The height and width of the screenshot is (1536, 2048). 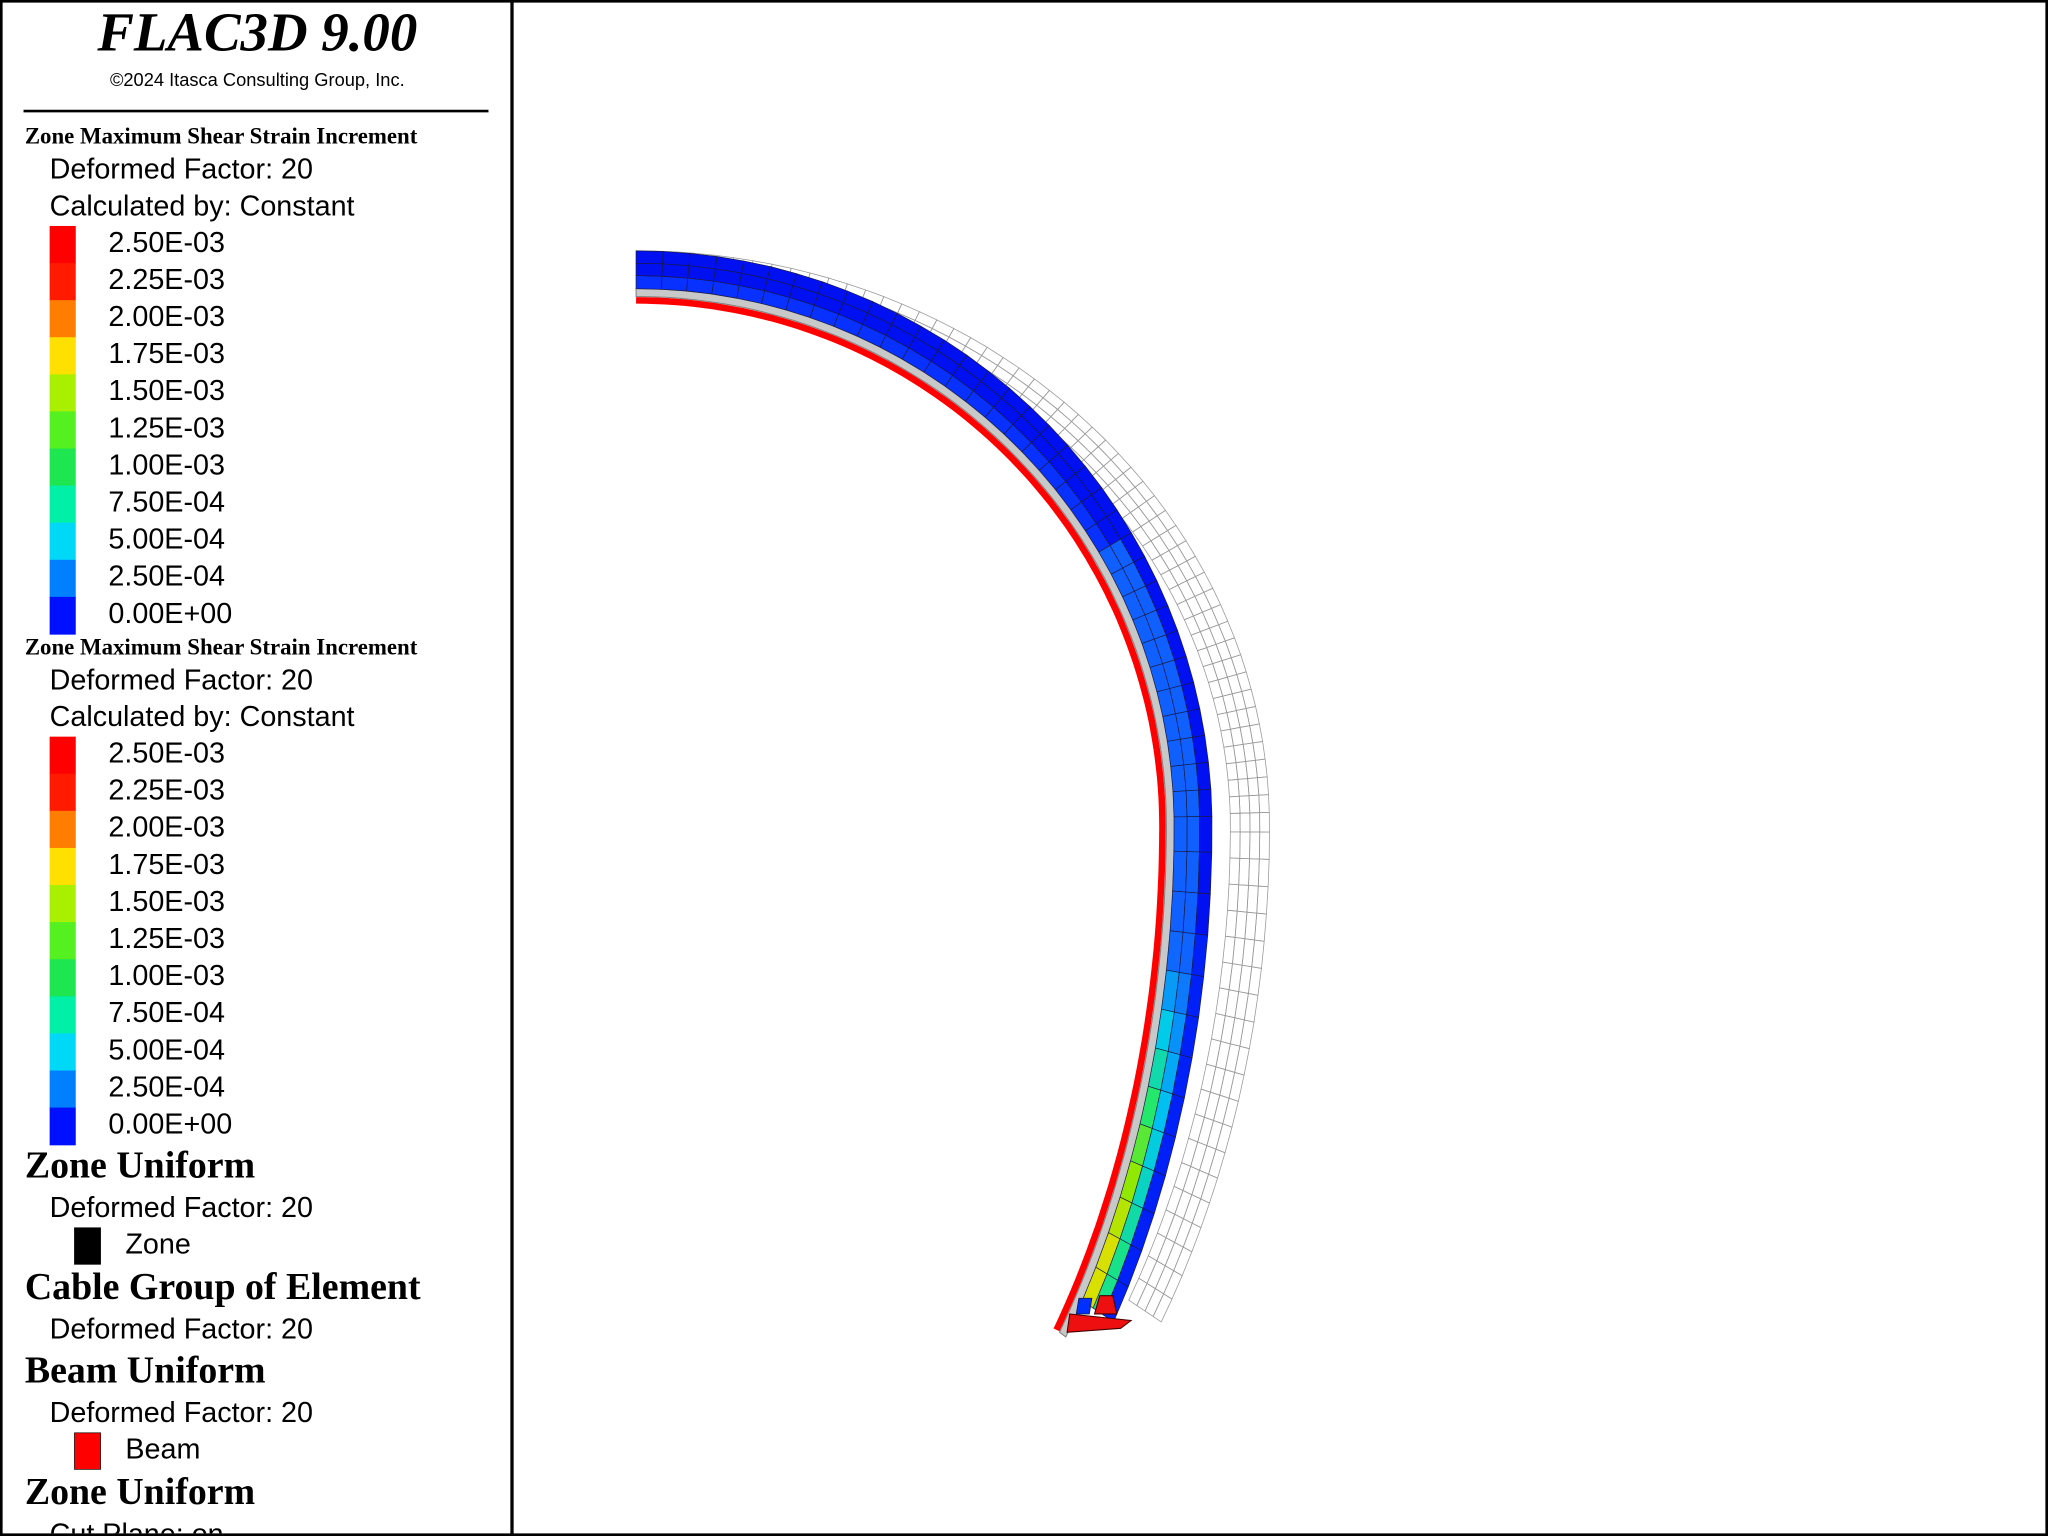 I want to click on item-label: Beam, so click(x=162, y=1450).